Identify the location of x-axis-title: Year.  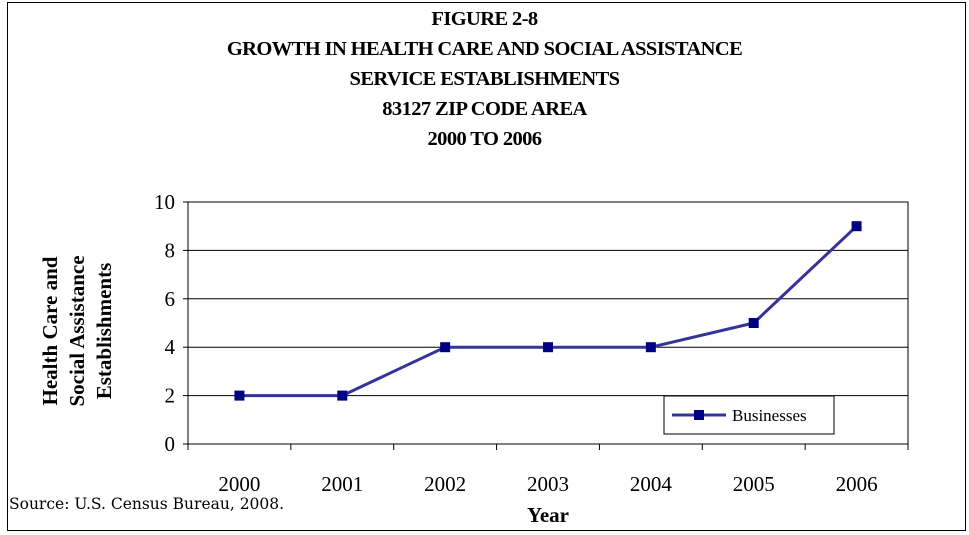
(548, 515).